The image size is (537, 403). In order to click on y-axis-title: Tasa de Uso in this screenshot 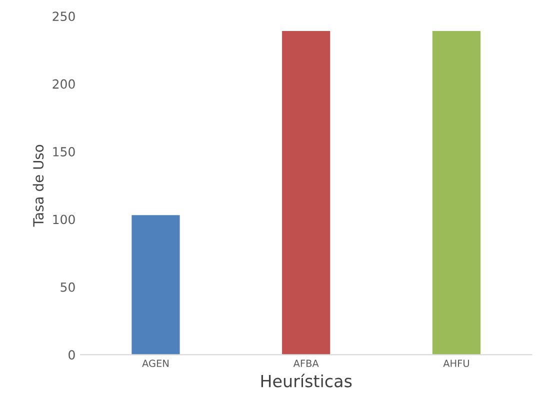, I will do `click(38, 185)`.